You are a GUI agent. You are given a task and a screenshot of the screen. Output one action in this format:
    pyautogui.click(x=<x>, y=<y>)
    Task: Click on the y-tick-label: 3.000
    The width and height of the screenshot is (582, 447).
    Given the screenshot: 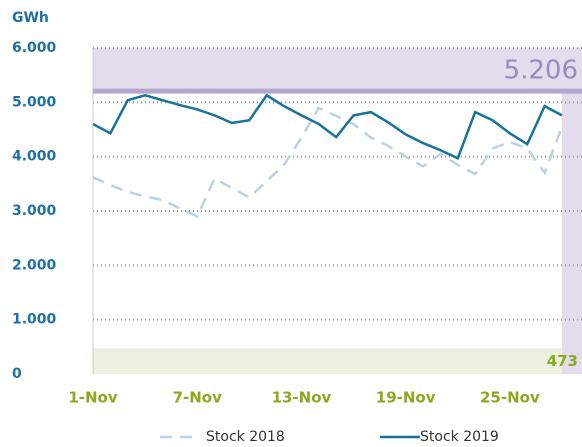 What is the action you would take?
    pyautogui.click(x=34, y=211)
    